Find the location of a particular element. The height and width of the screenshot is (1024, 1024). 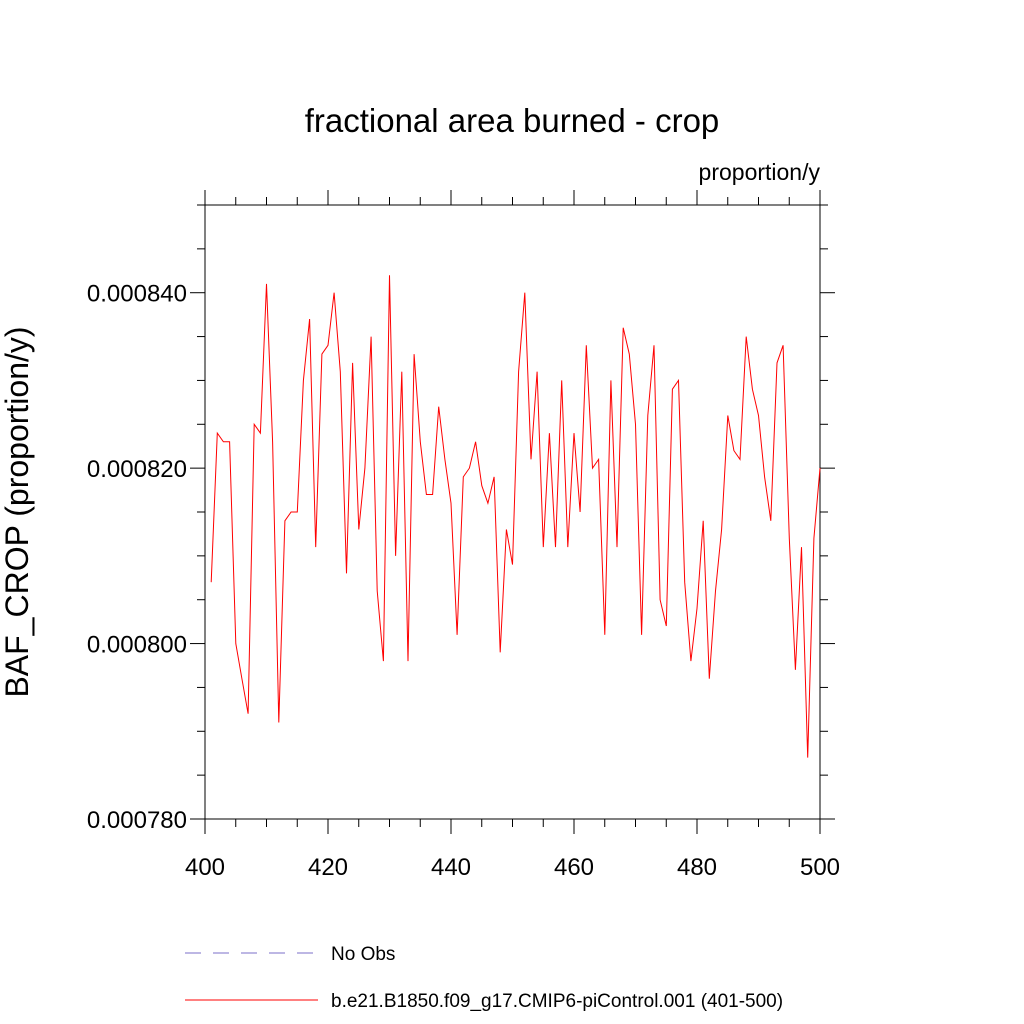

y-tick-label: 0.000800 is located at coordinates (137, 645).